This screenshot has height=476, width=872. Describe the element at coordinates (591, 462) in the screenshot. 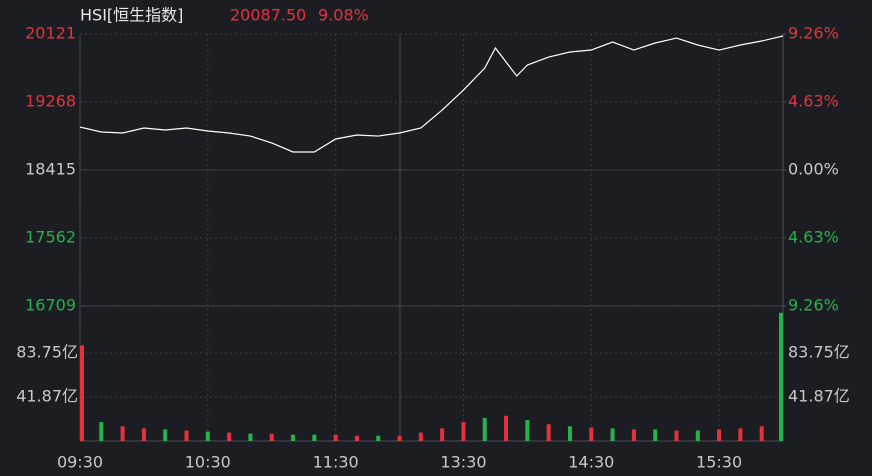

I see `x-tick-label: 14:30` at that location.